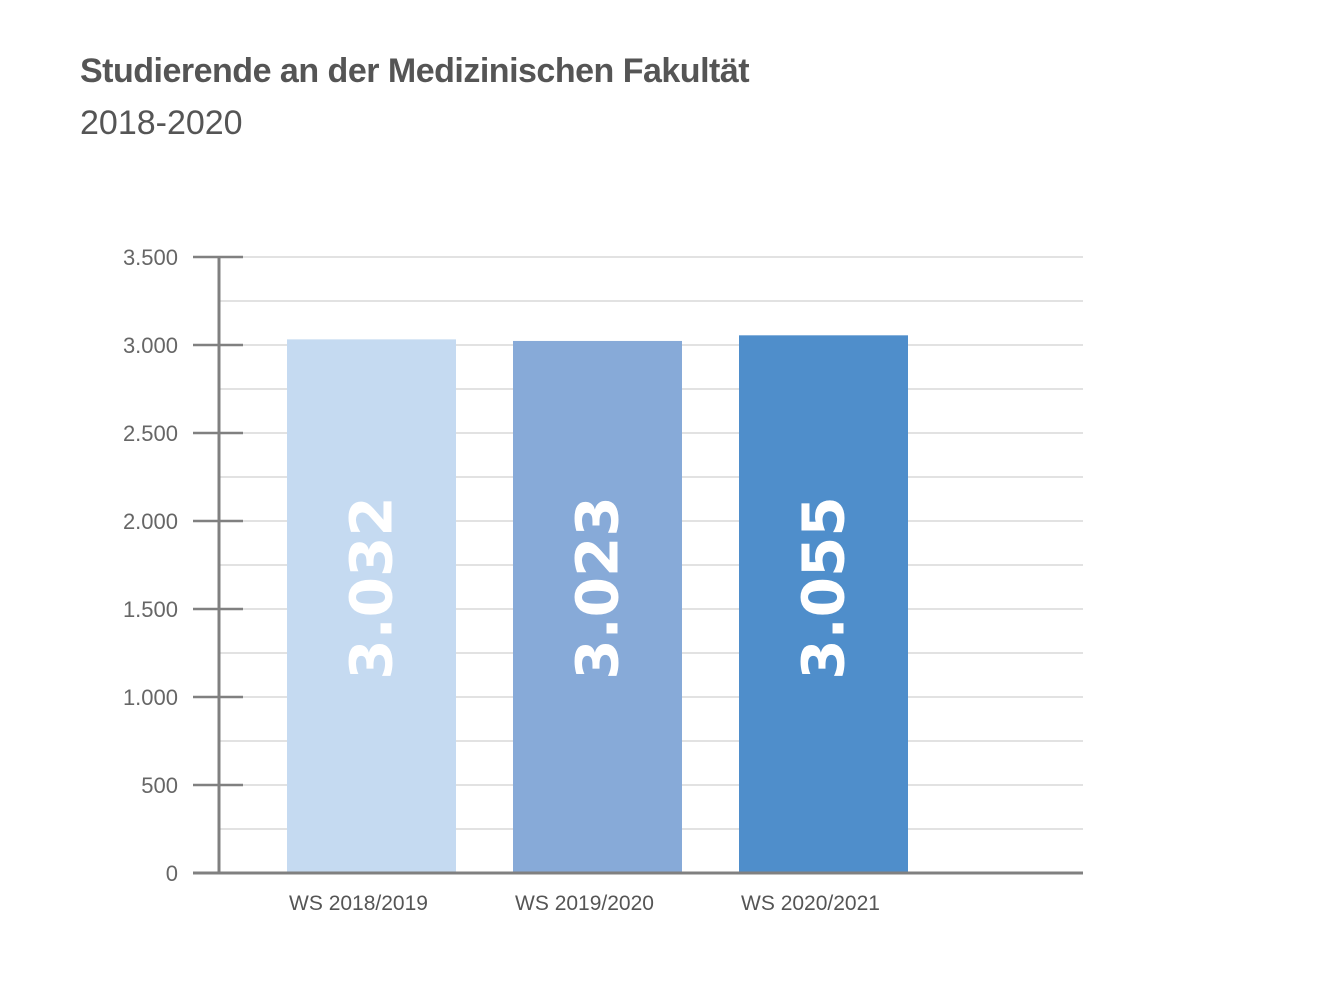 This screenshot has height=1000, width=1342. I want to click on y-tick-label: 3.000, so click(150, 345).